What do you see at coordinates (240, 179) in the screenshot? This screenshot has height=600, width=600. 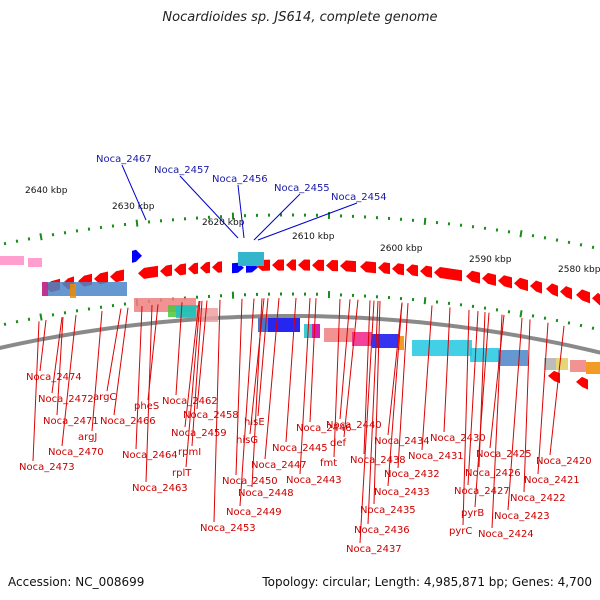 I see `gene-label-blue: Noca_2456` at bounding box center [240, 179].